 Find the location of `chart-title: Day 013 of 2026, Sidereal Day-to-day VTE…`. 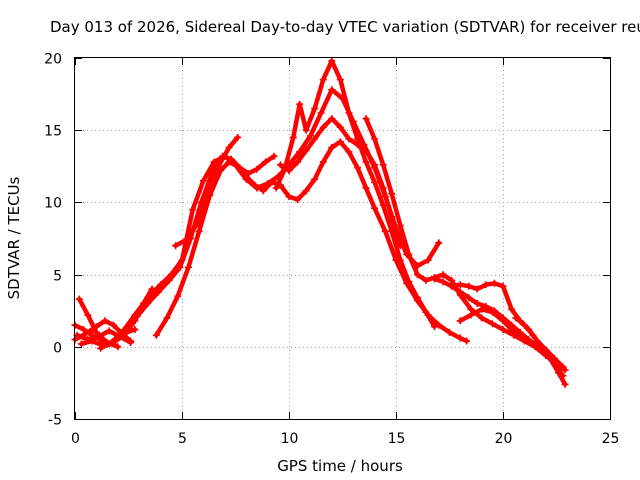

chart-title: Day 013 of 2026, Sidereal Day-to-day VTE… is located at coordinates (345, 27).